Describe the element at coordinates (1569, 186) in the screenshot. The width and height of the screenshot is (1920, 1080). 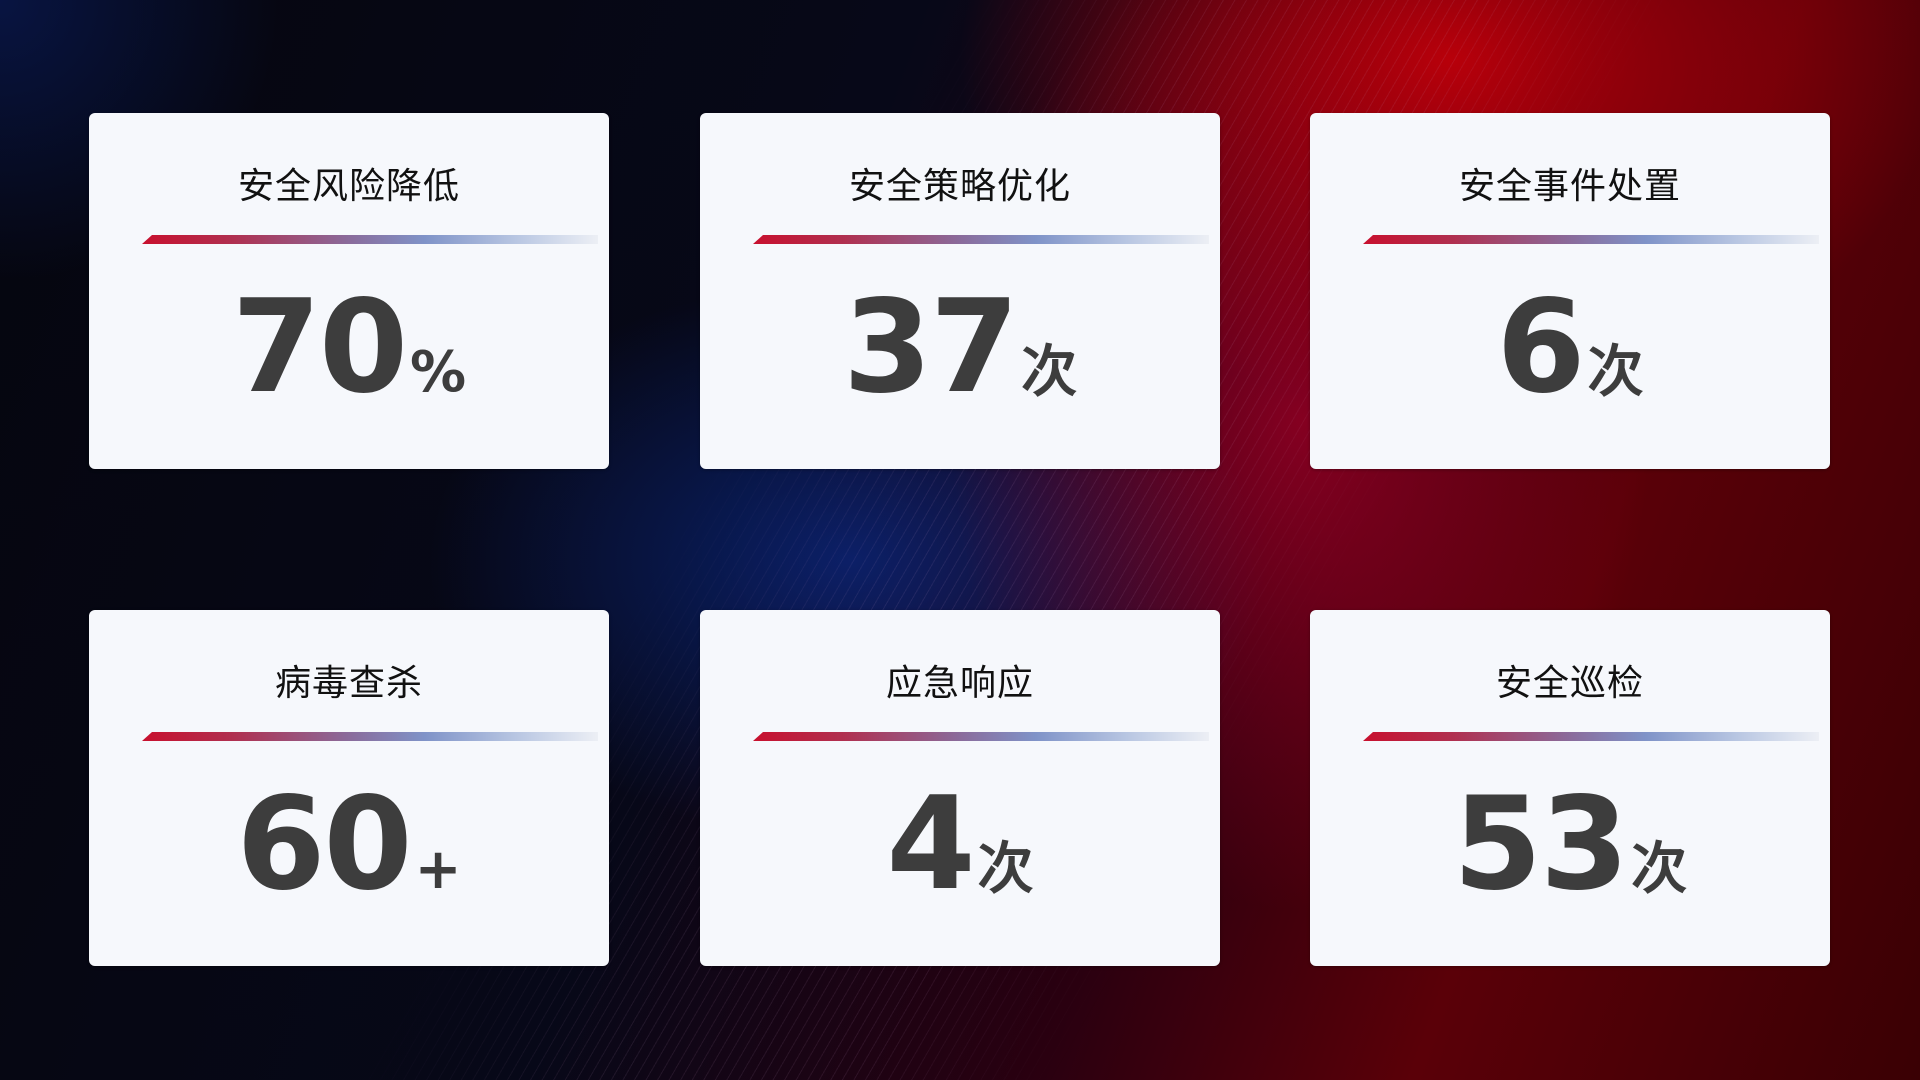
I see `card-title: 安全事件处置` at that location.